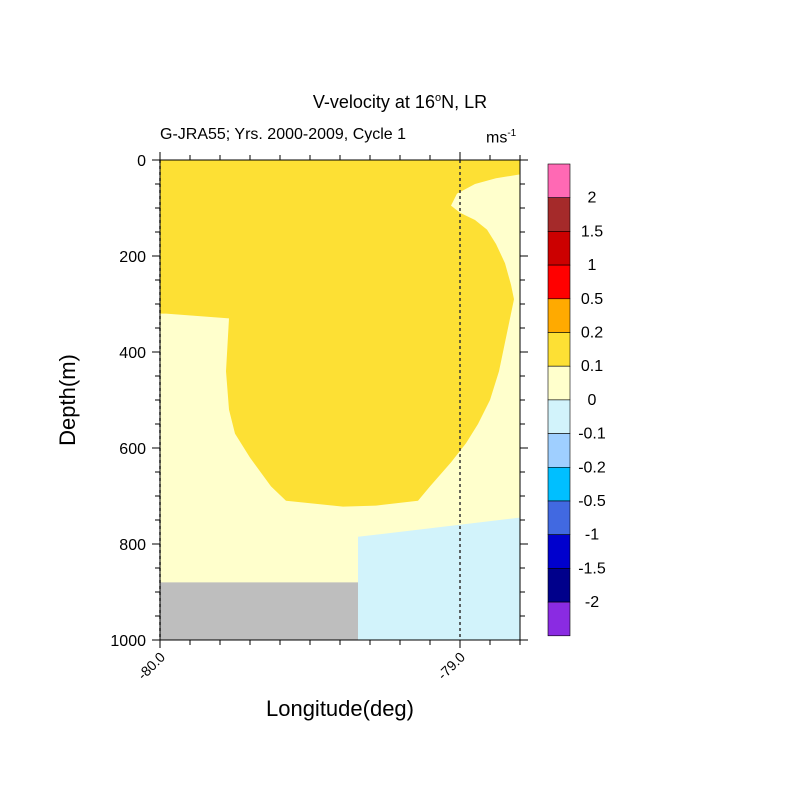 The height and width of the screenshot is (800, 800). What do you see at coordinates (592, 602) in the screenshot?
I see `colorbar-label: -2` at bounding box center [592, 602].